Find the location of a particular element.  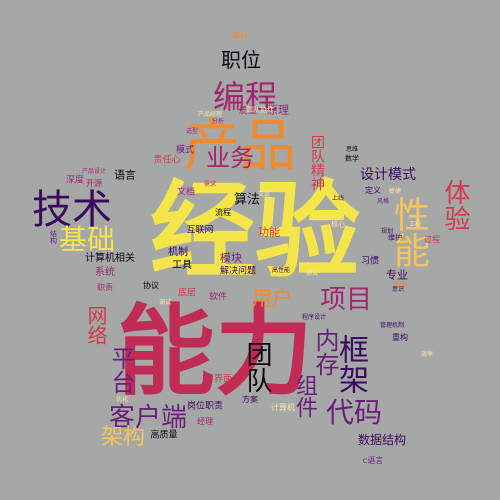

word: 用户 is located at coordinates (272, 298).